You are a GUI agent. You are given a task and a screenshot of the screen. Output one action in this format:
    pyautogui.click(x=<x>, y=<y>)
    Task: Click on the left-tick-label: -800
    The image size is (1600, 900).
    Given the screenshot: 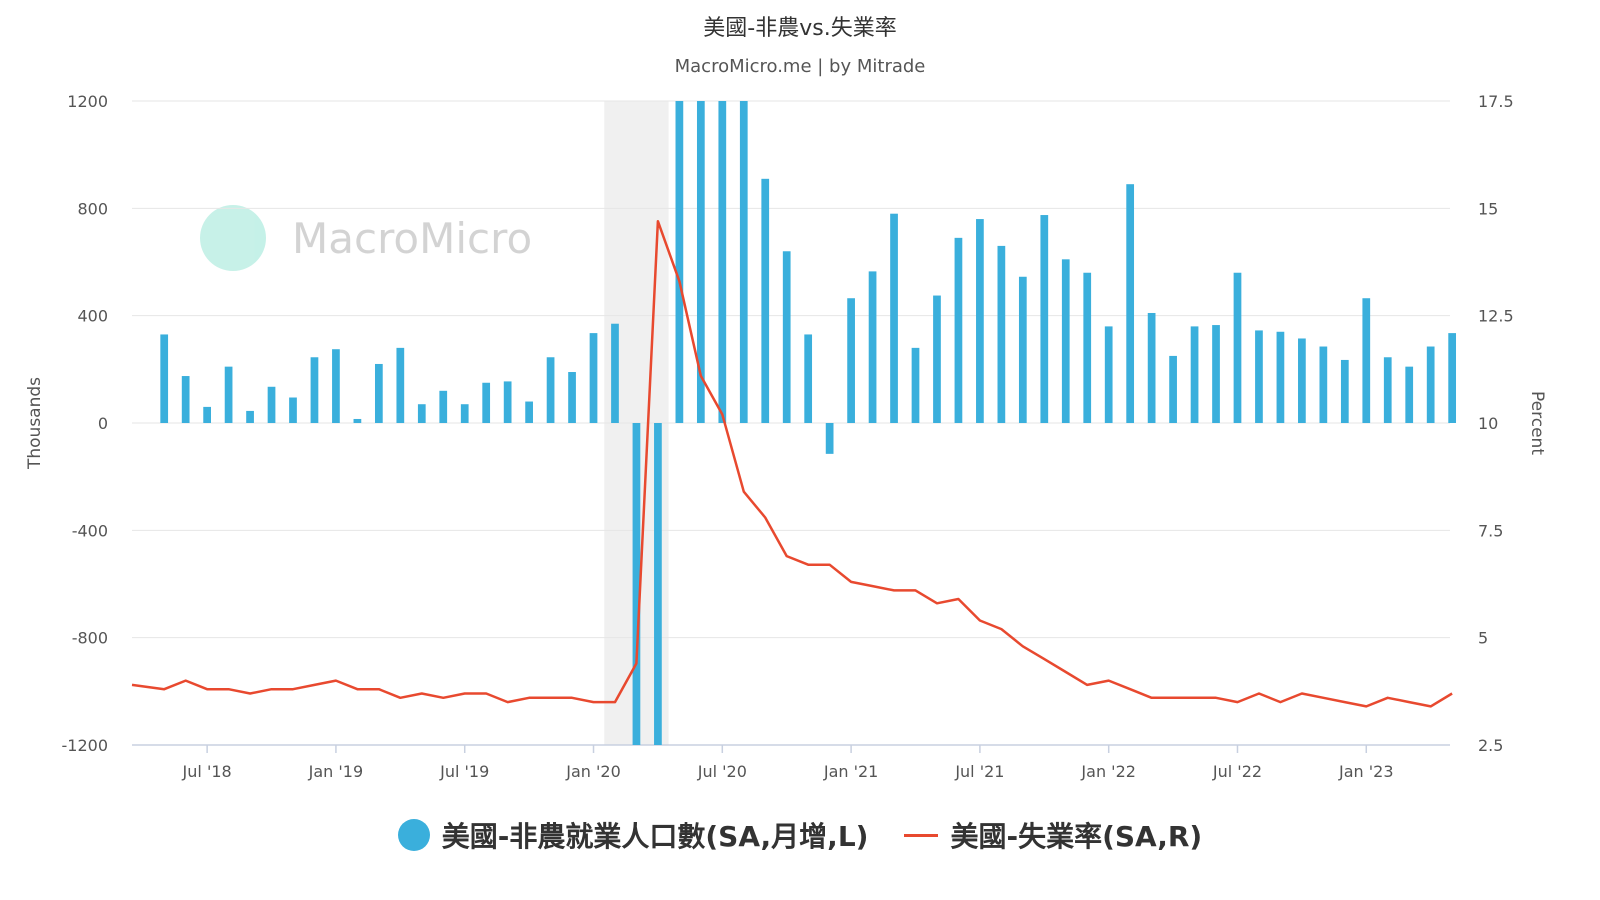 What is the action you would take?
    pyautogui.click(x=90, y=638)
    